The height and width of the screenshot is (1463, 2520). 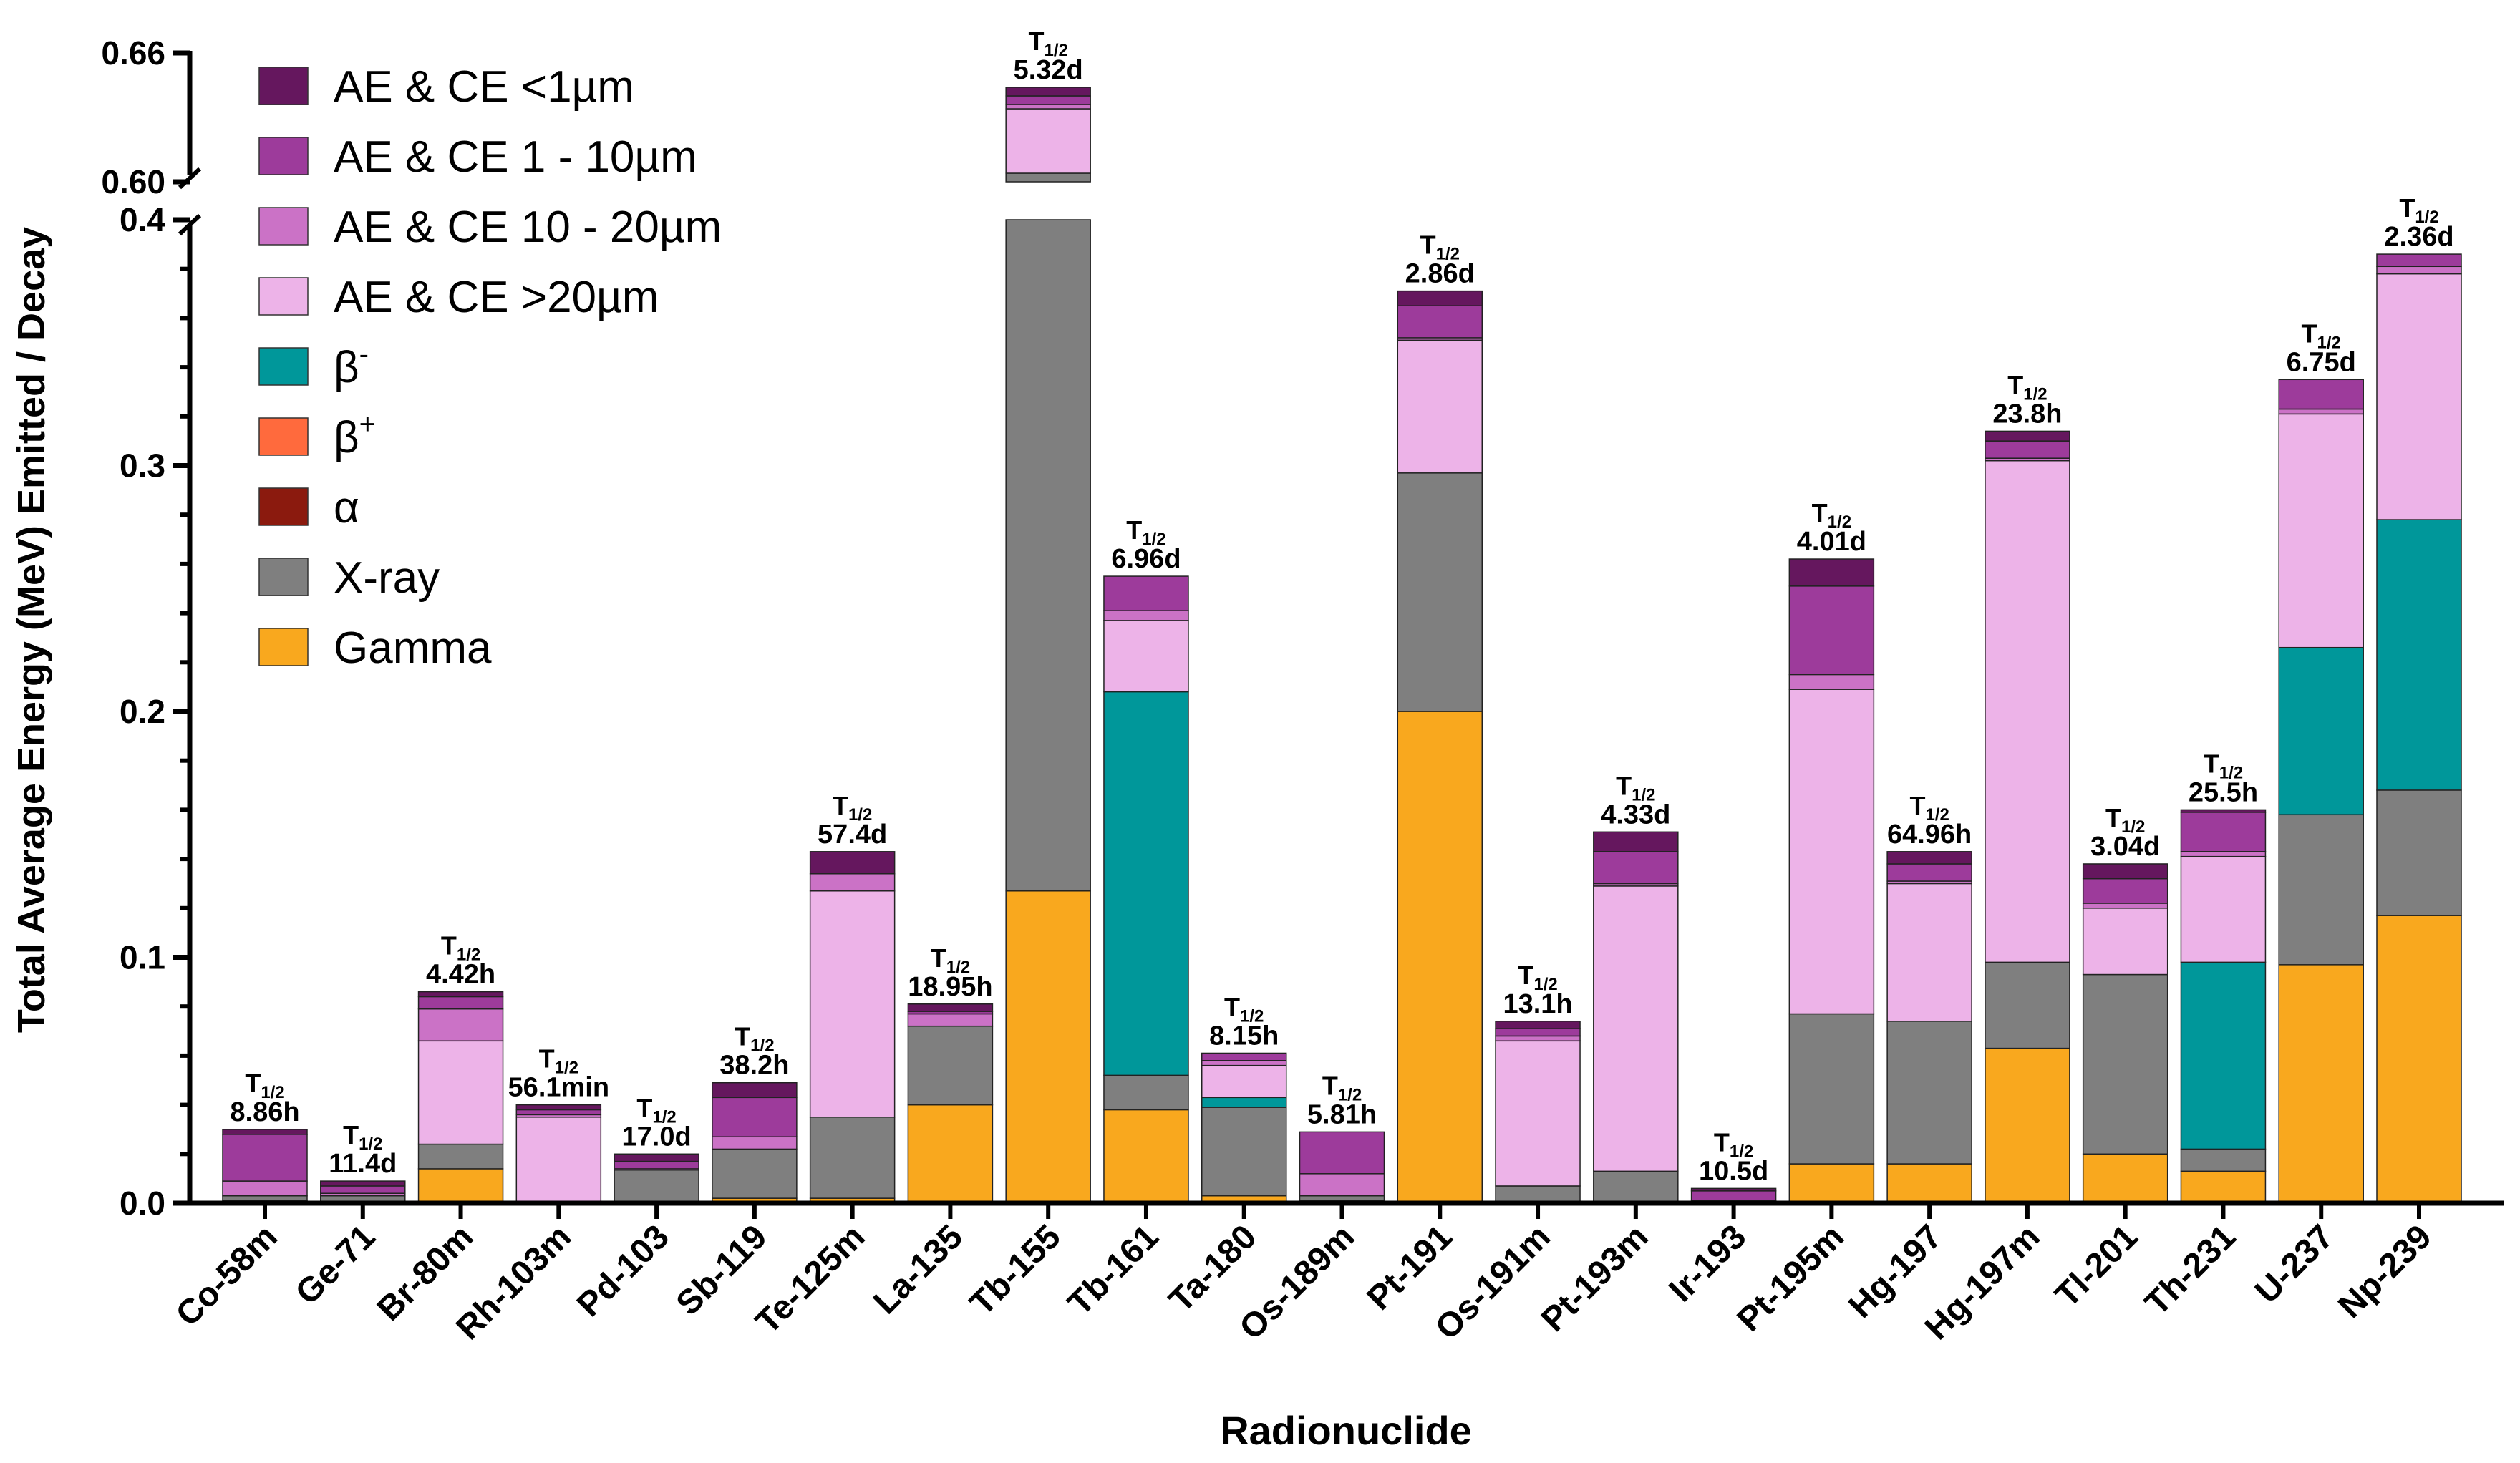 I want to click on axis-break-mark, so click(x=190, y=224).